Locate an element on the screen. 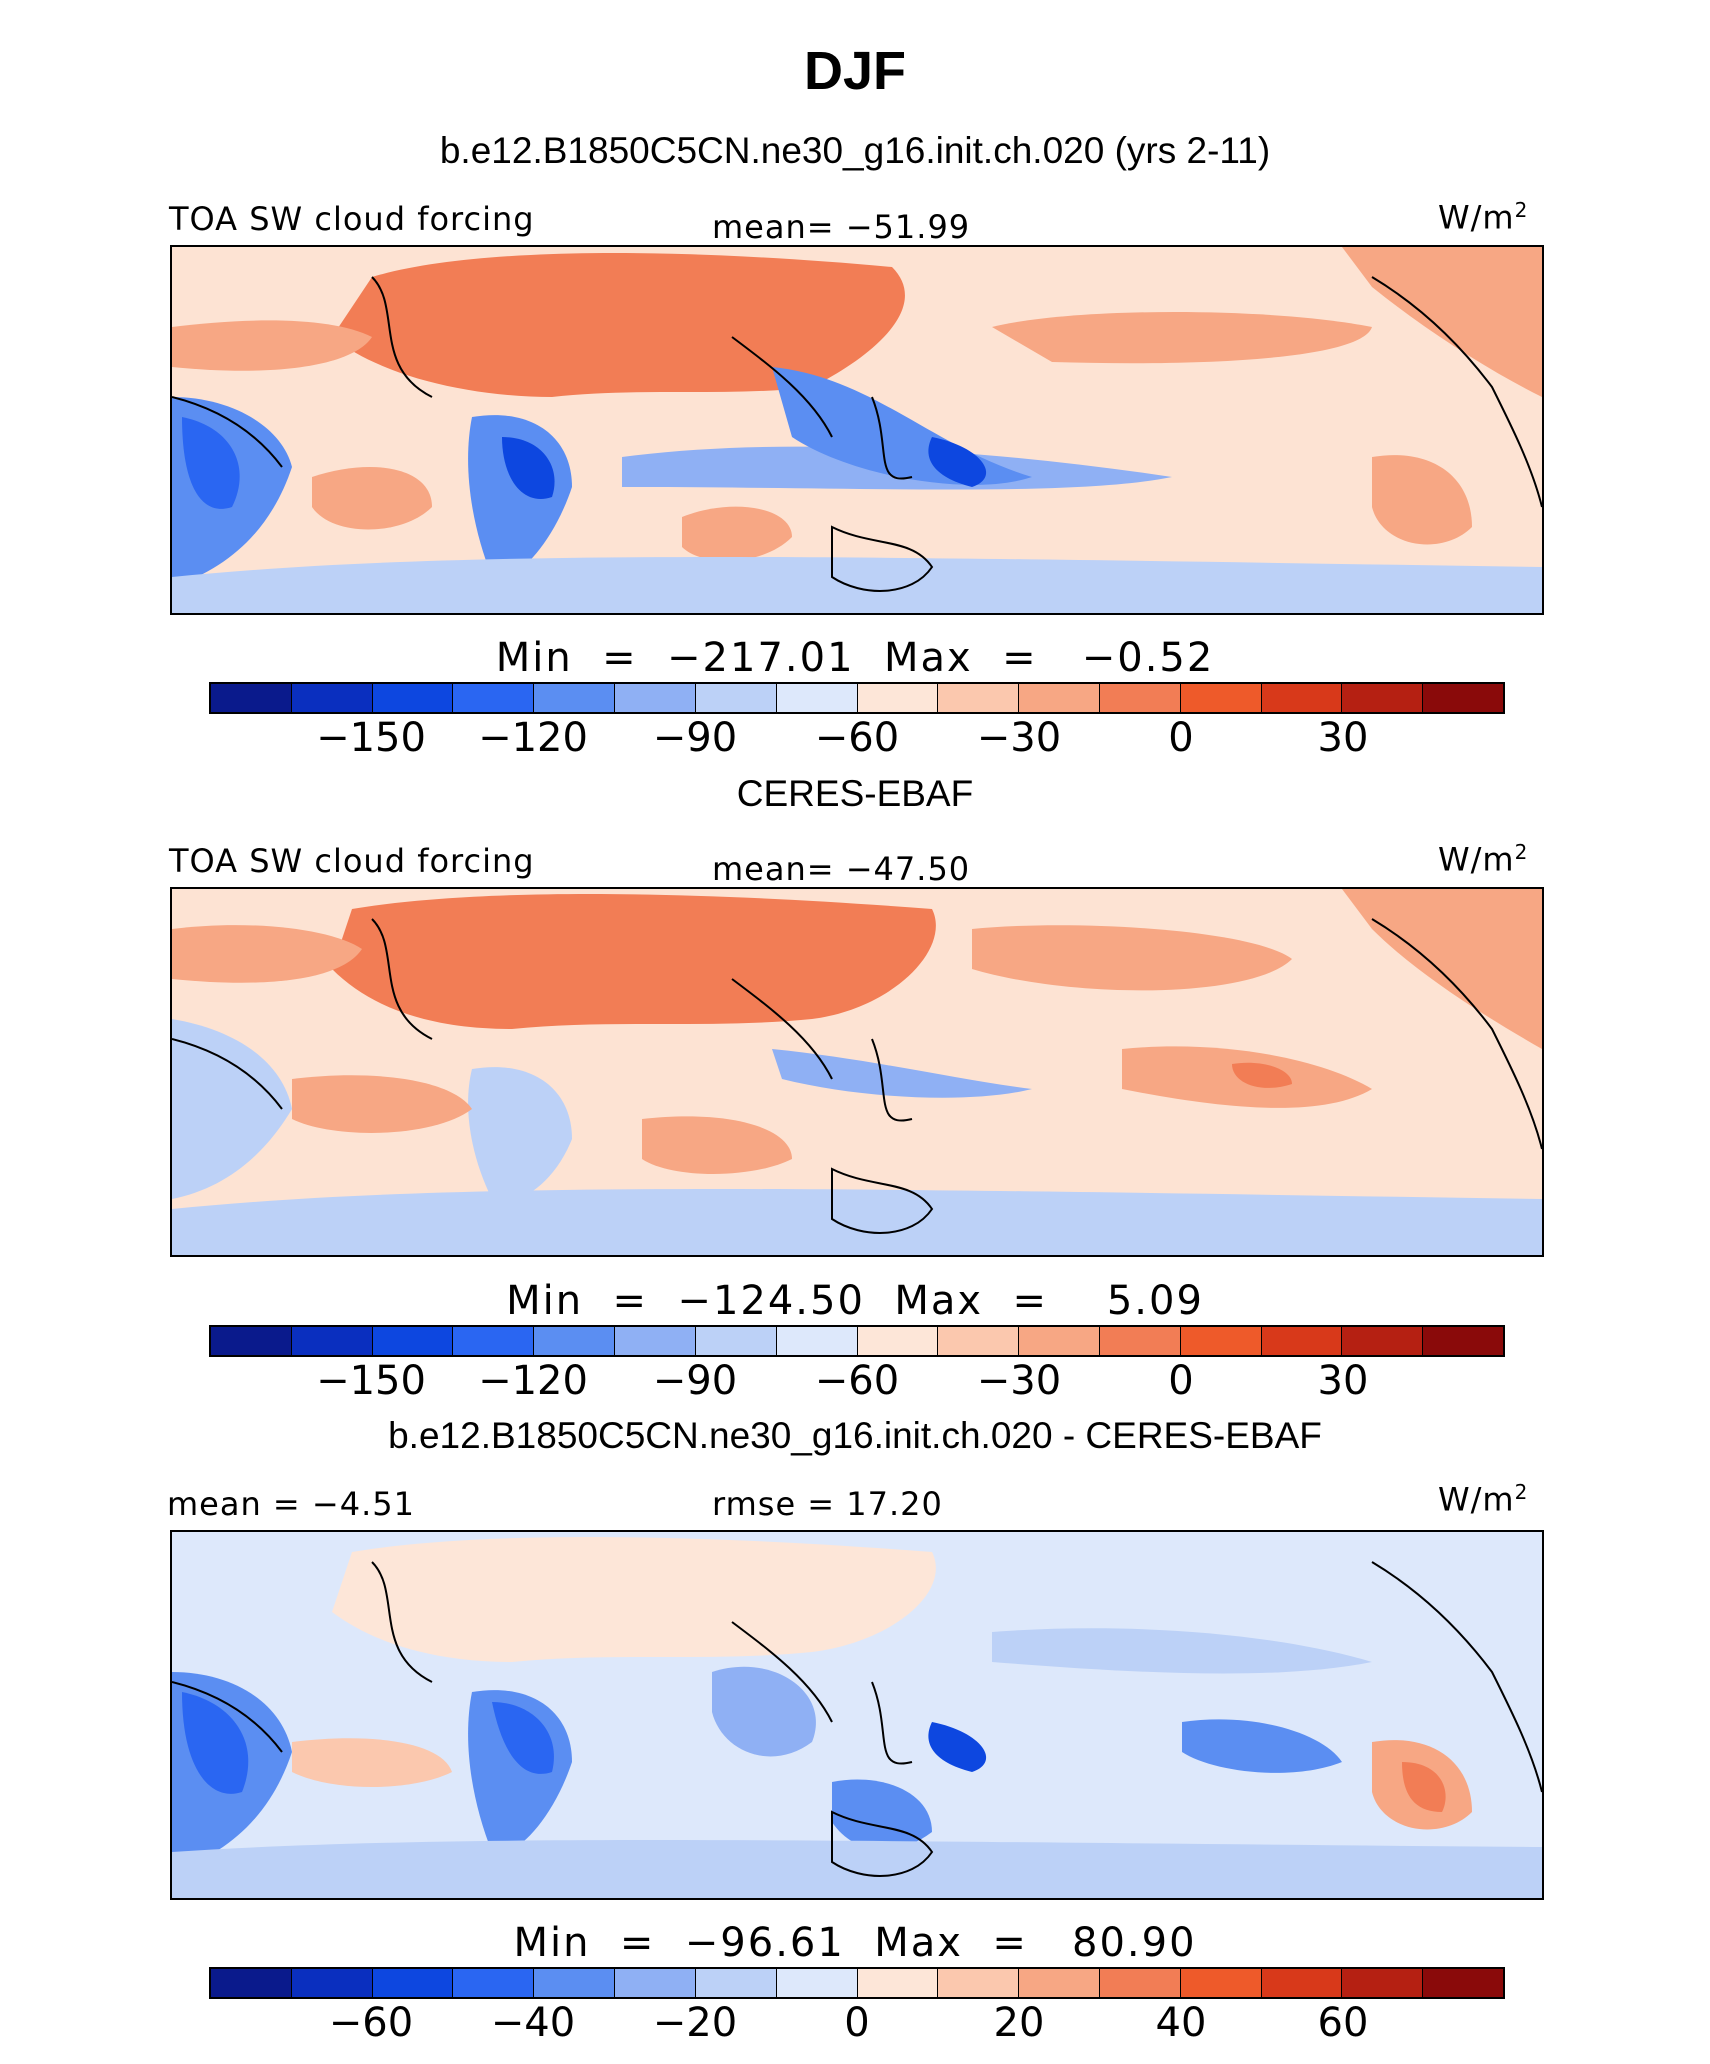 The height and width of the screenshot is (2064, 1710). panel-1-colorbar-ticks: −150 −120 −90 −60 −30 0 30 is located at coordinates (855, 740).